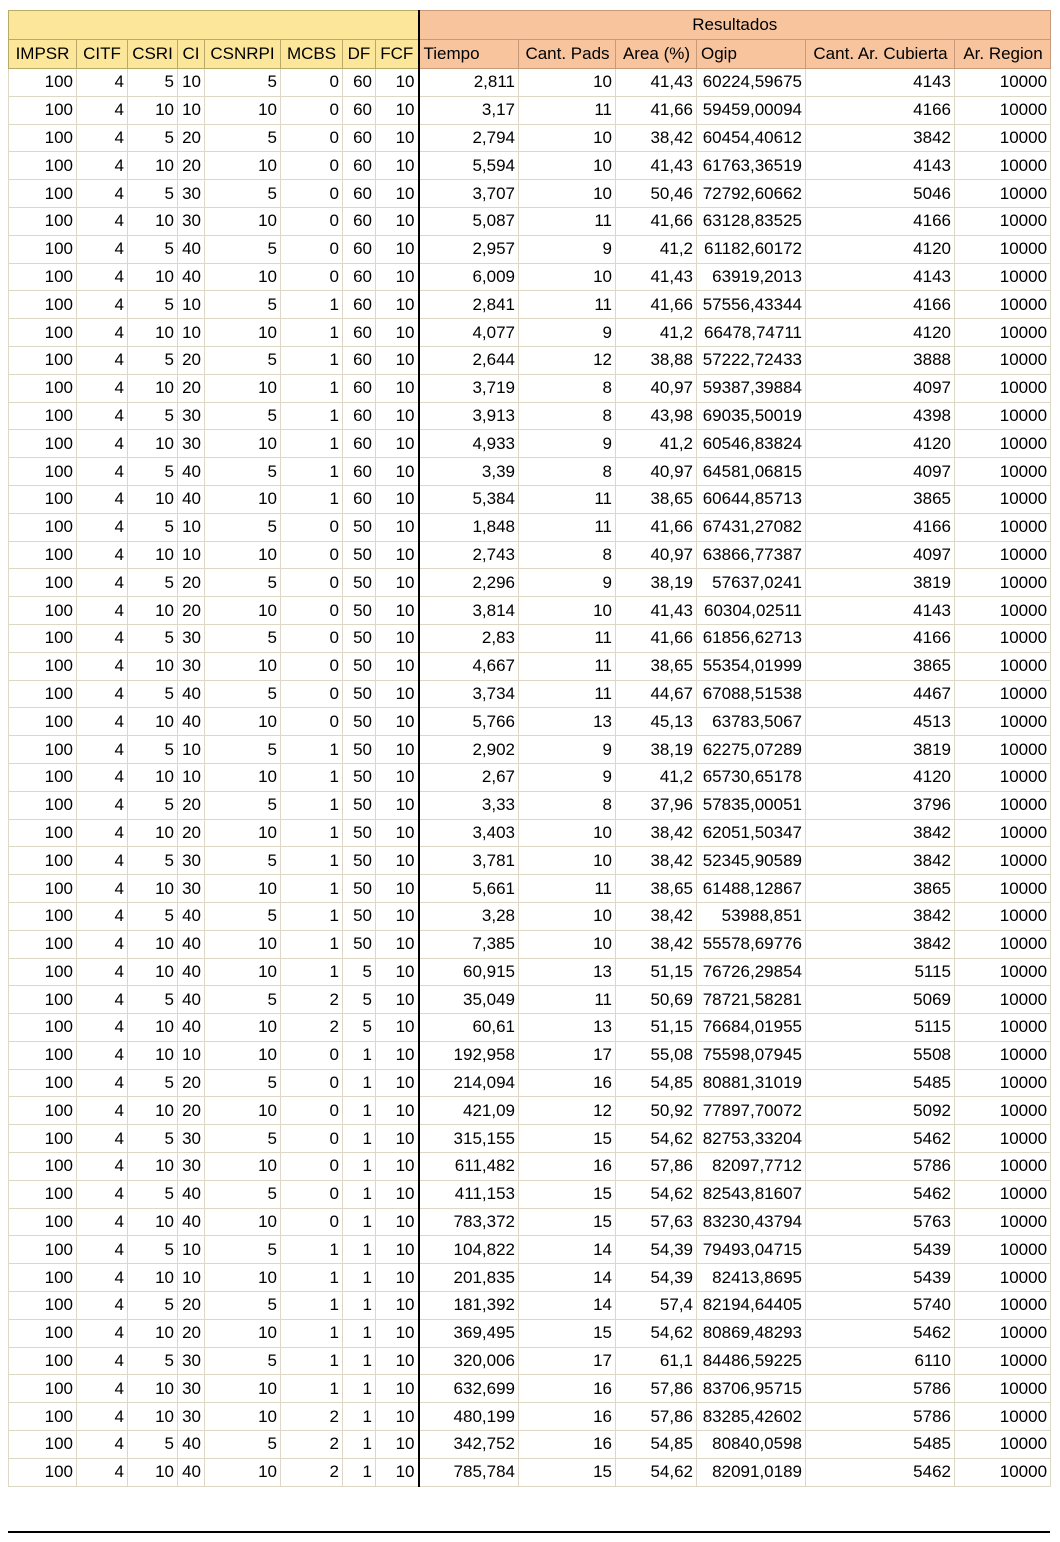  What do you see at coordinates (751, 388) in the screenshot?
I see `table-cell: 59387,39884` at bounding box center [751, 388].